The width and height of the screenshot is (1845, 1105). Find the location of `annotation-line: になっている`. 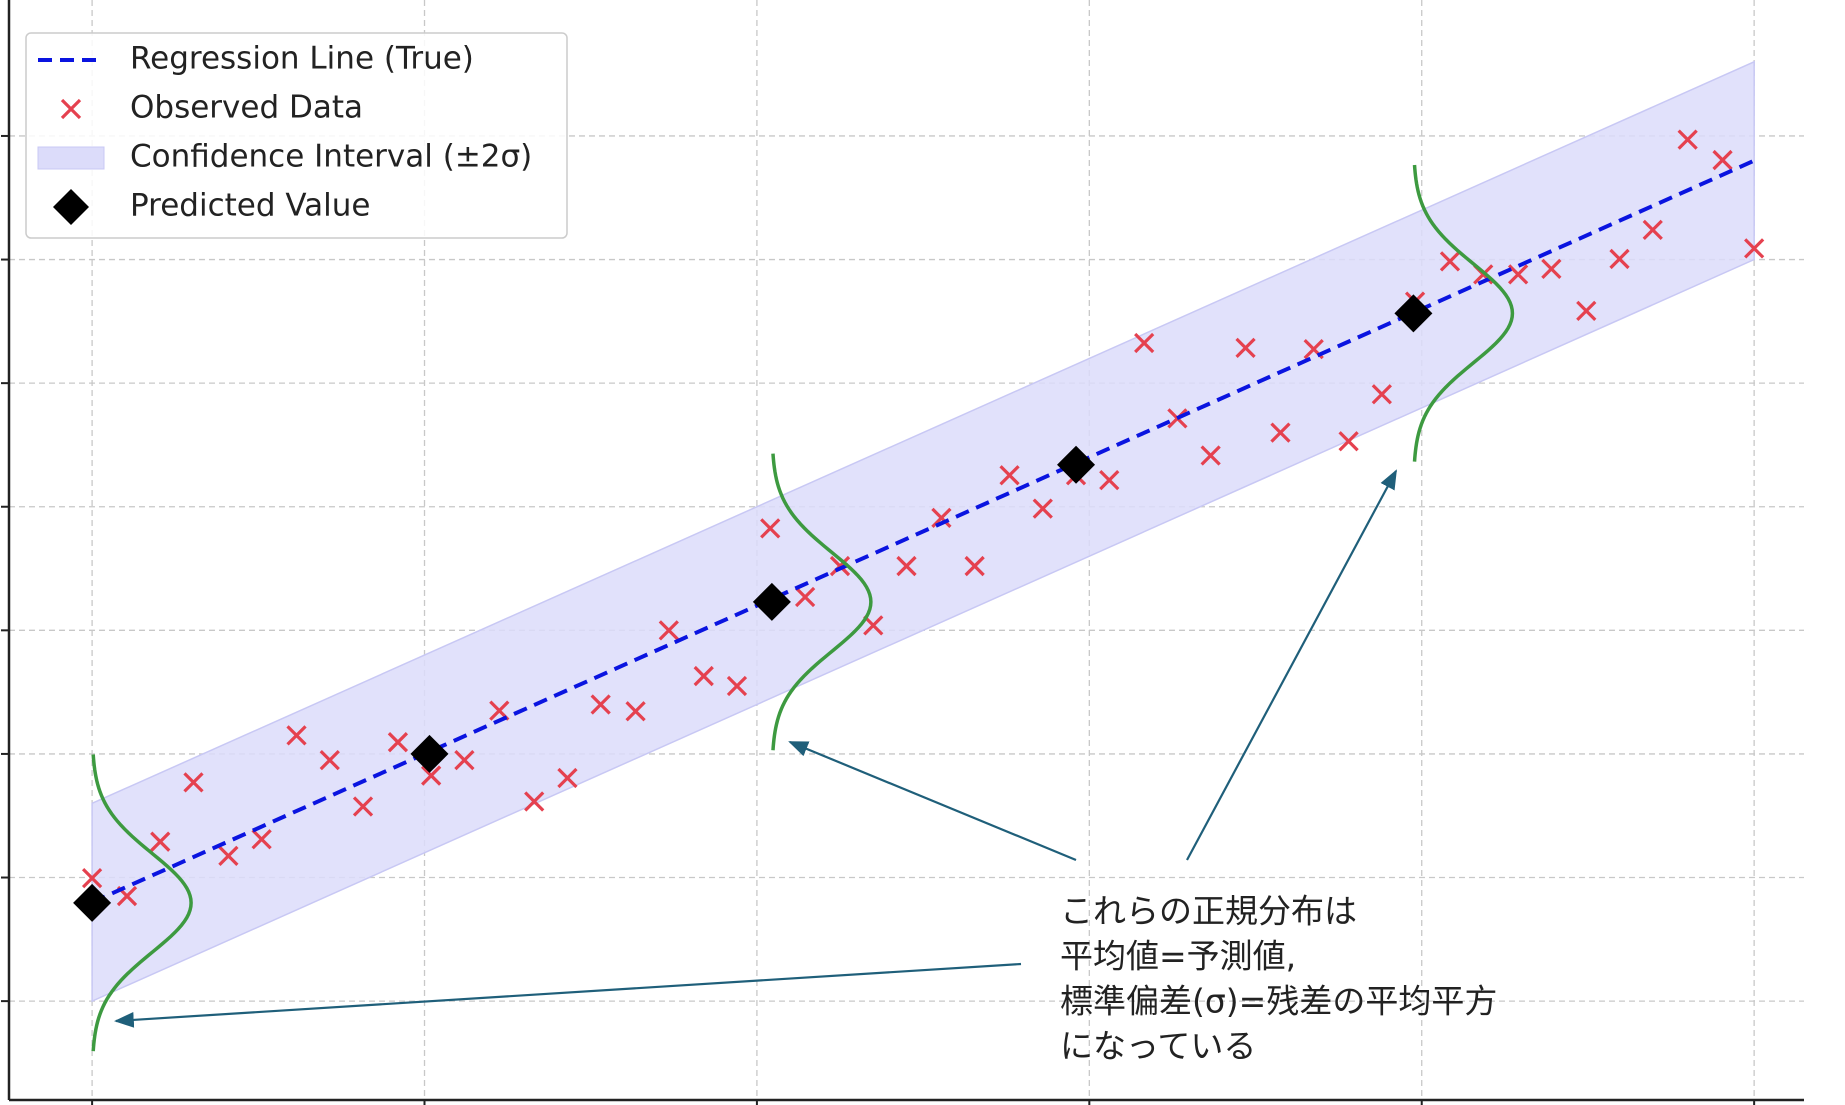

annotation-line: になっている is located at coordinates (1158, 1046).